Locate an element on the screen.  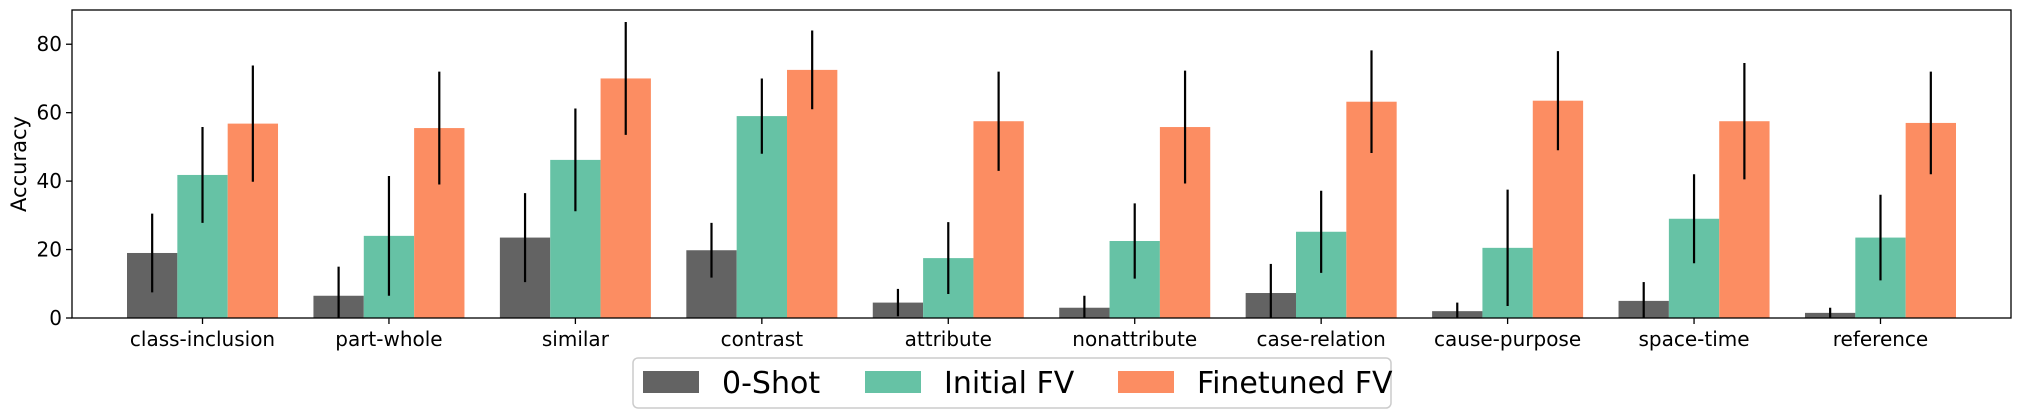
y-tick-label: 80 is located at coordinates (49, 44).